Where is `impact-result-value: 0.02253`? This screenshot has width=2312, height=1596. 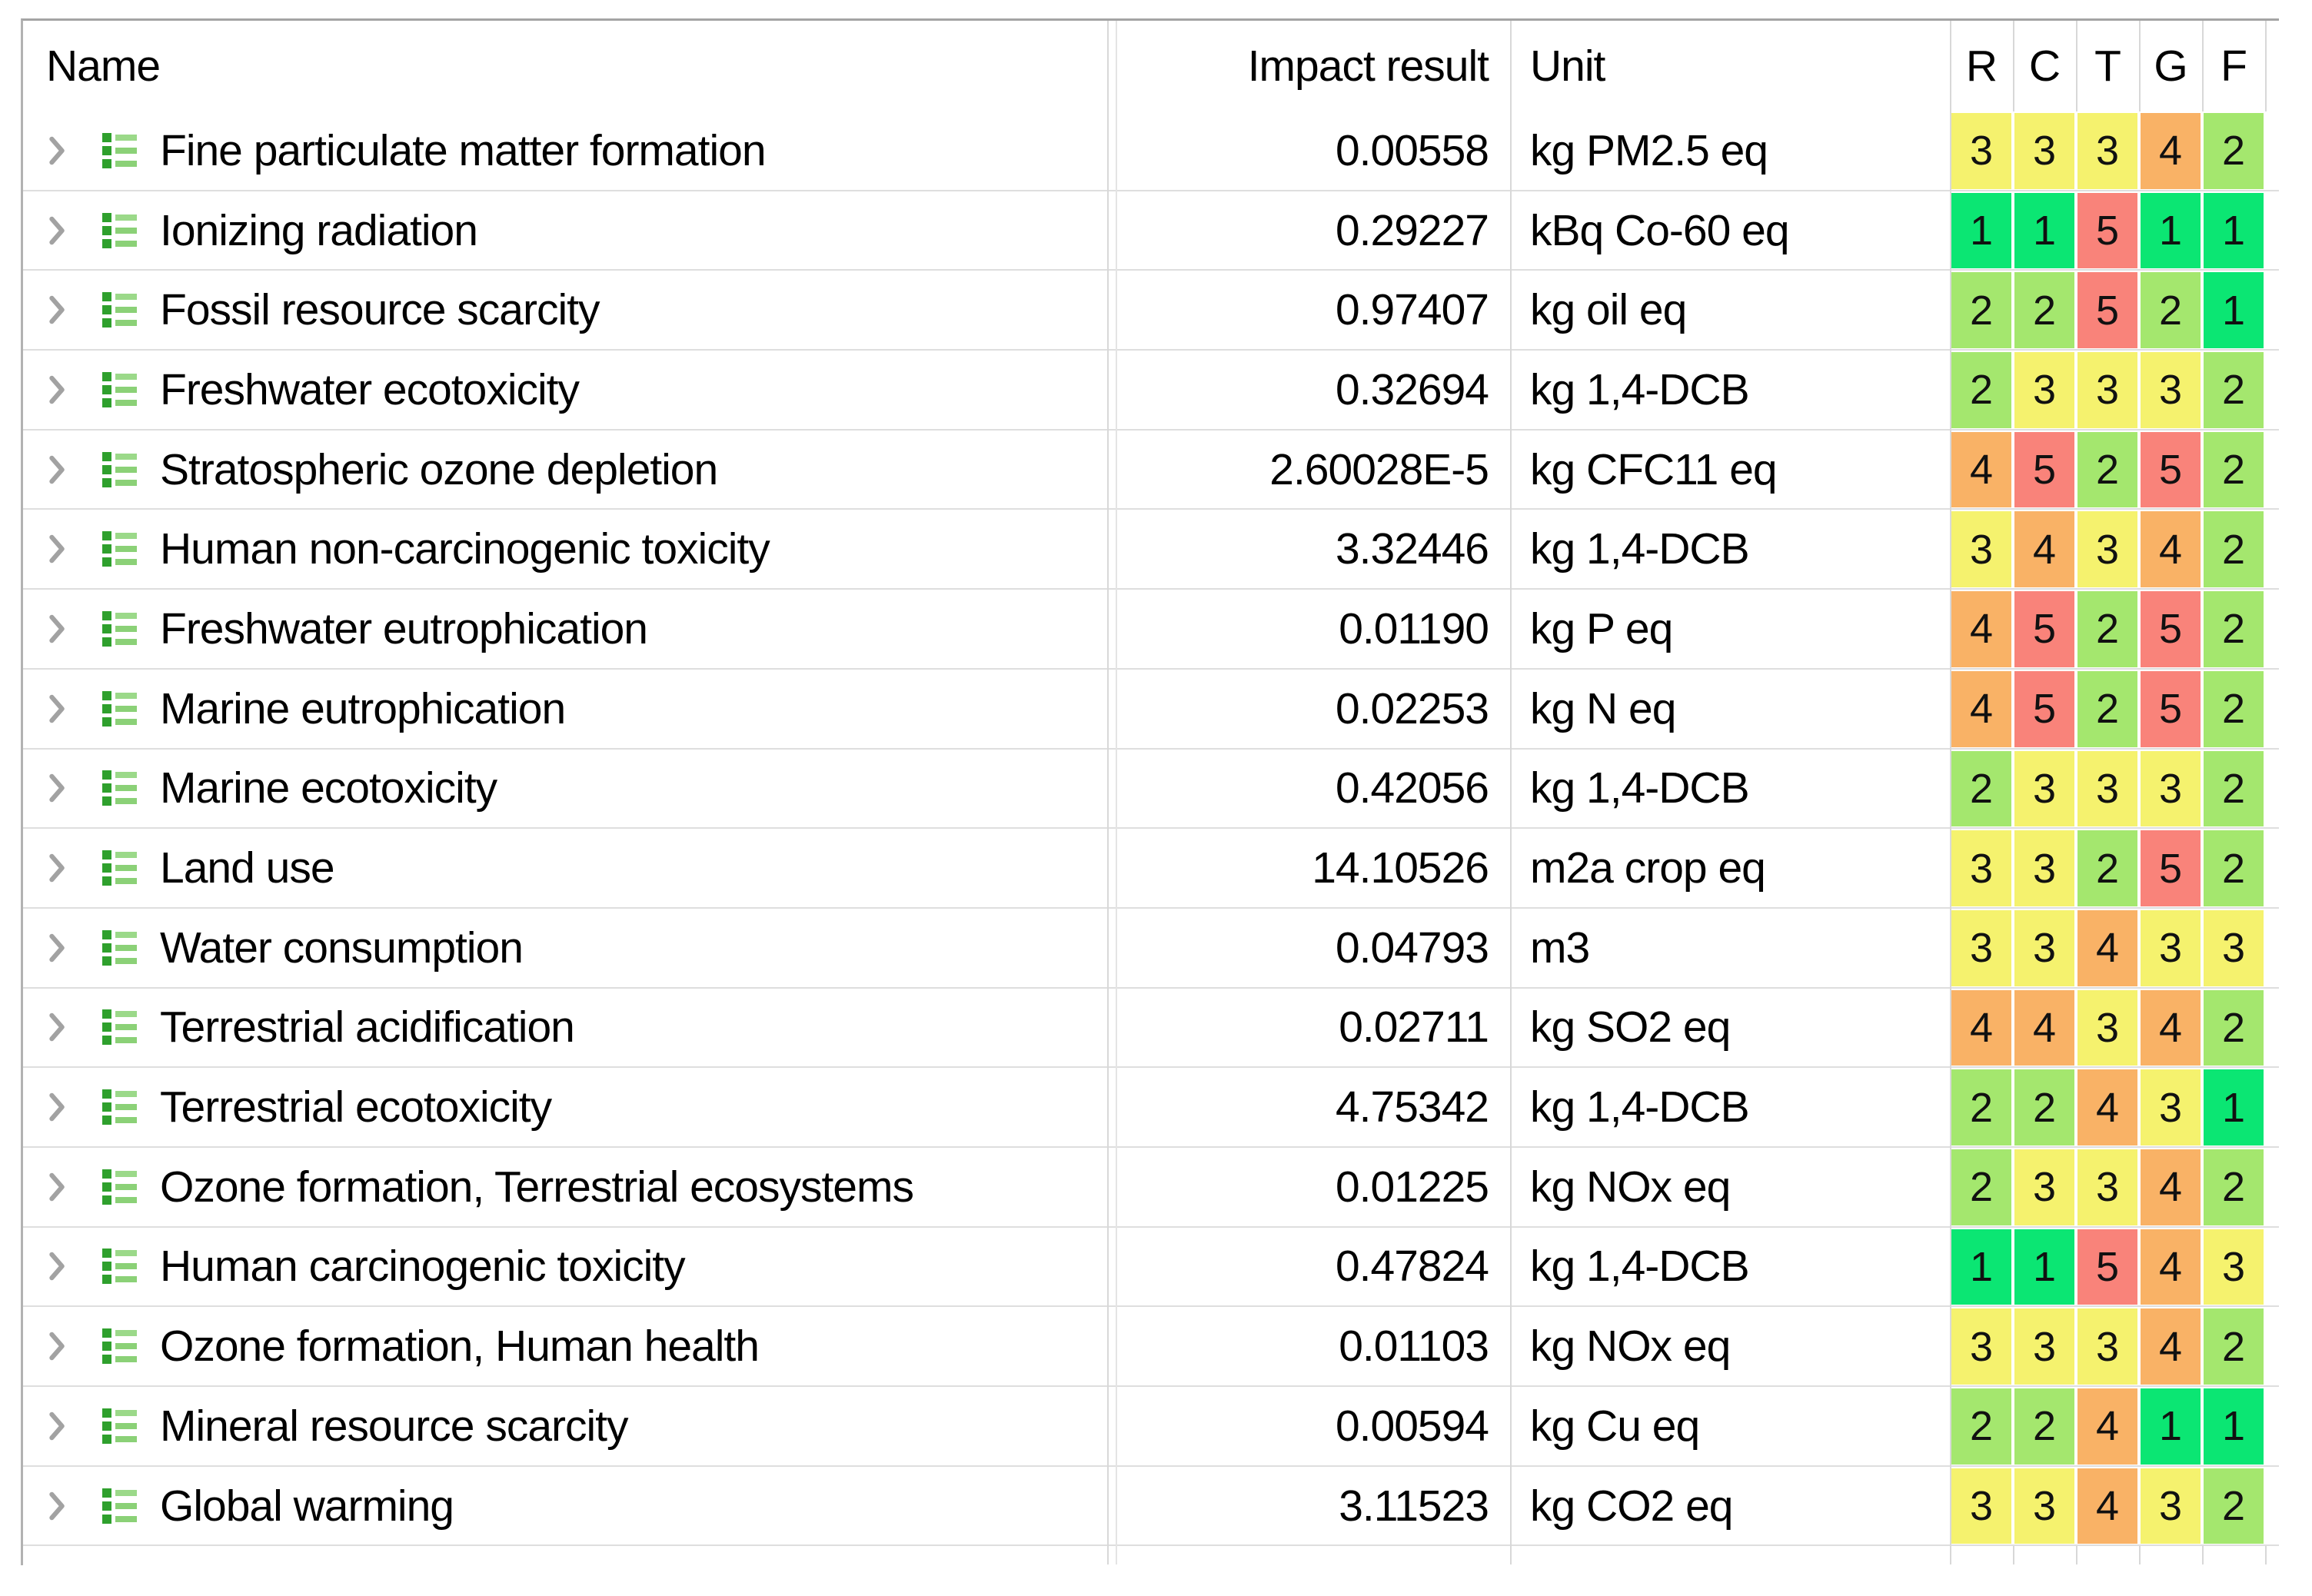 impact-result-value: 0.02253 is located at coordinates (1412, 708).